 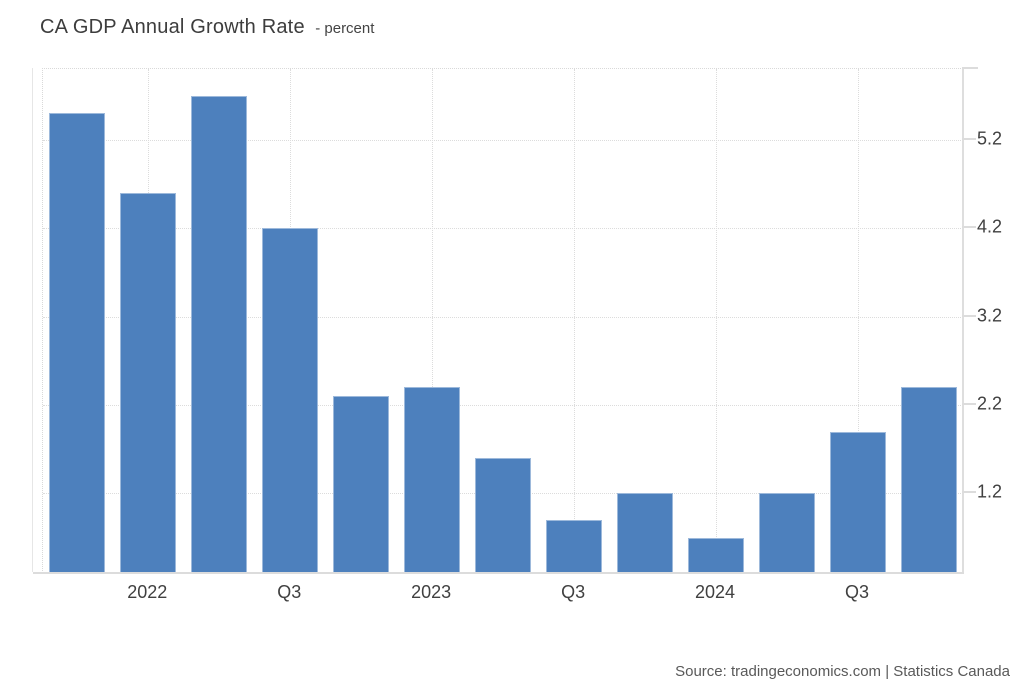 What do you see at coordinates (990, 226) in the screenshot?
I see `y-axis-tick-label: 4.2` at bounding box center [990, 226].